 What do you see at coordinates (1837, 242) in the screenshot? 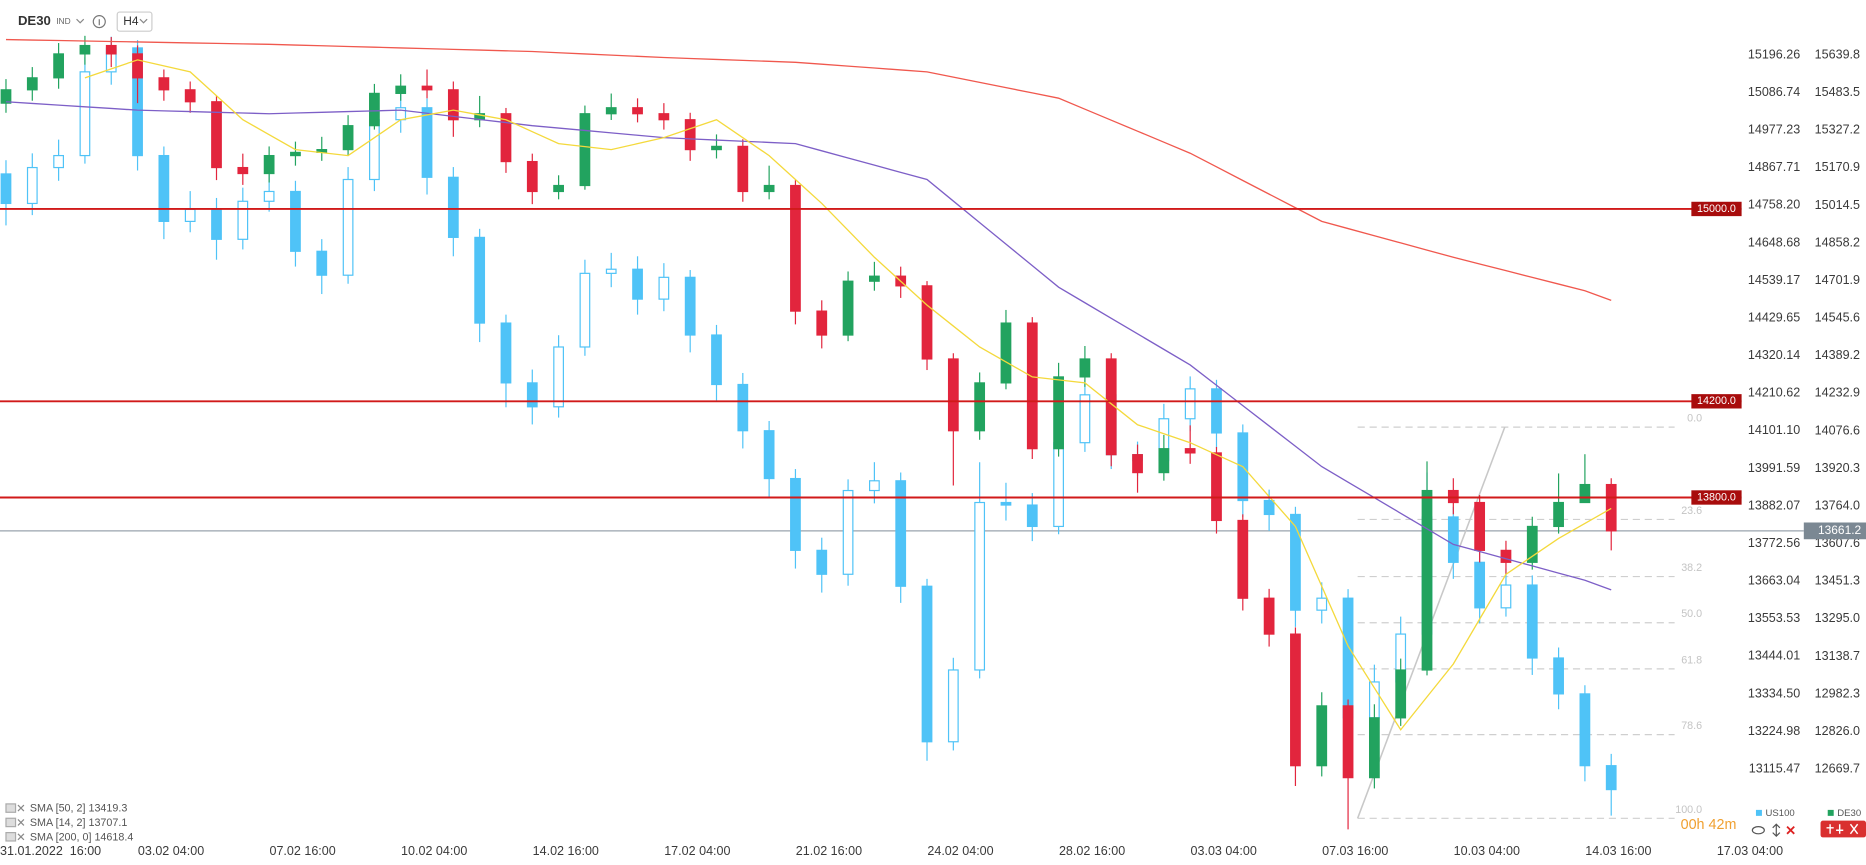
I see `y2-tick-label: 14858.2` at bounding box center [1837, 242].